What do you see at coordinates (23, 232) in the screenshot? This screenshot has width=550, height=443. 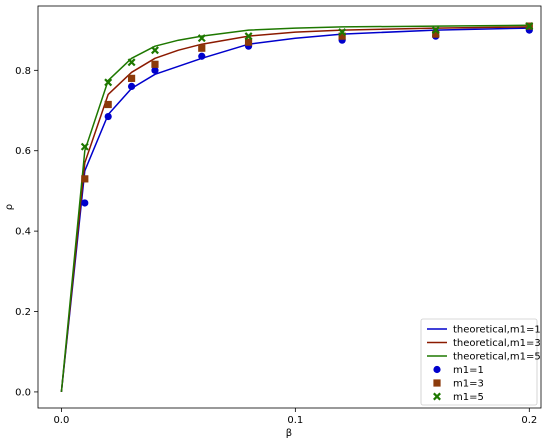 I see `y-tick-label: 0.4` at bounding box center [23, 232].